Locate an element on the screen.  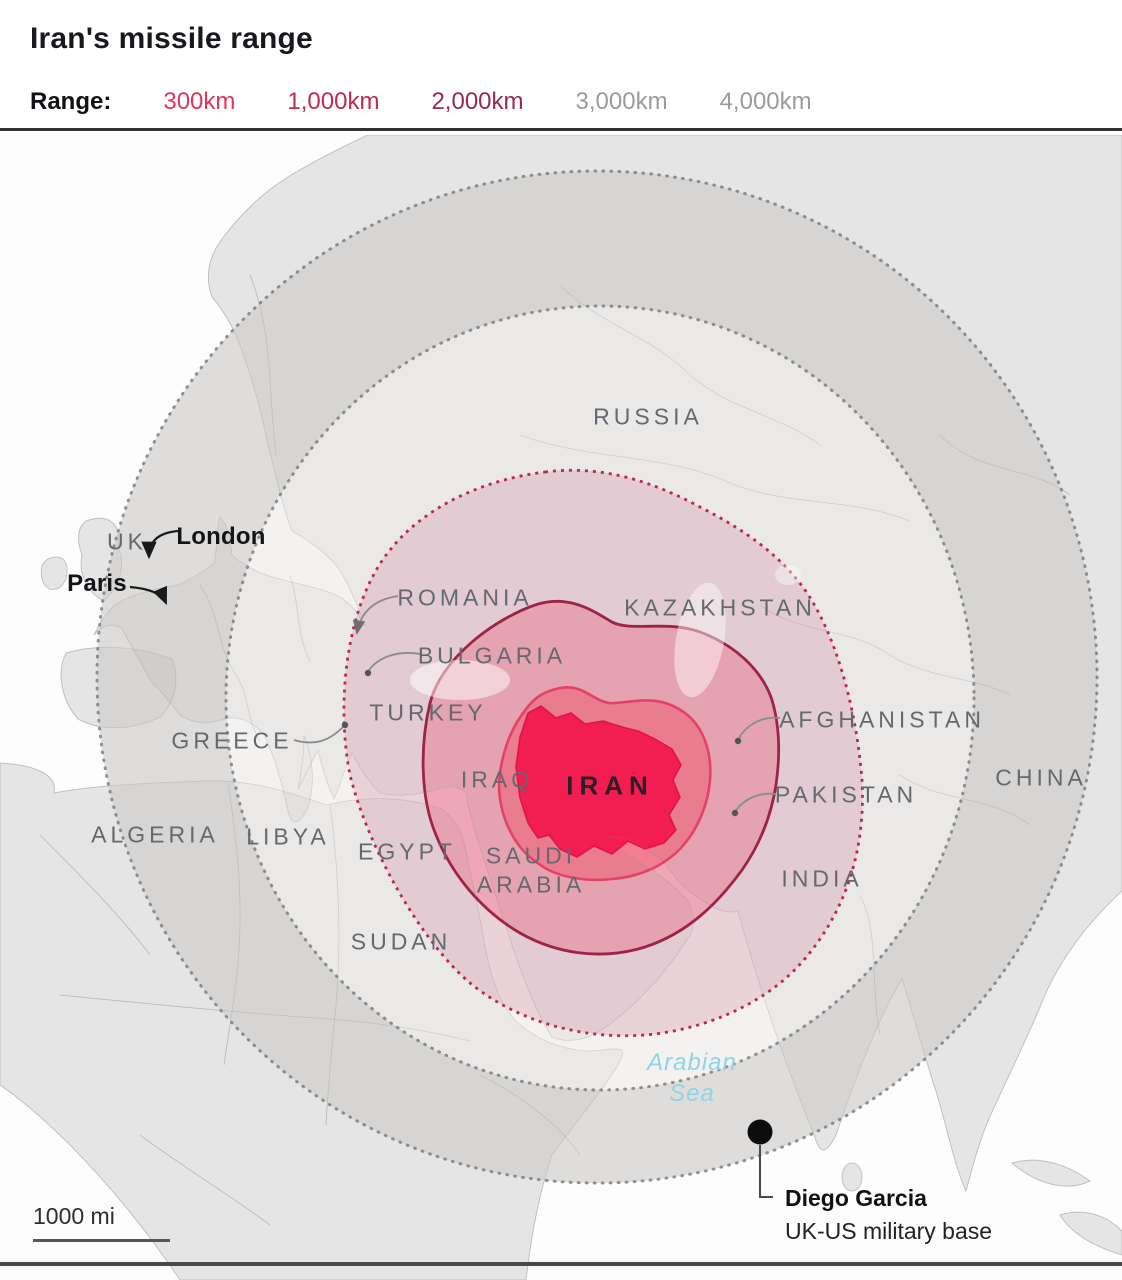
dot-pakistan is located at coordinates (735, 813).